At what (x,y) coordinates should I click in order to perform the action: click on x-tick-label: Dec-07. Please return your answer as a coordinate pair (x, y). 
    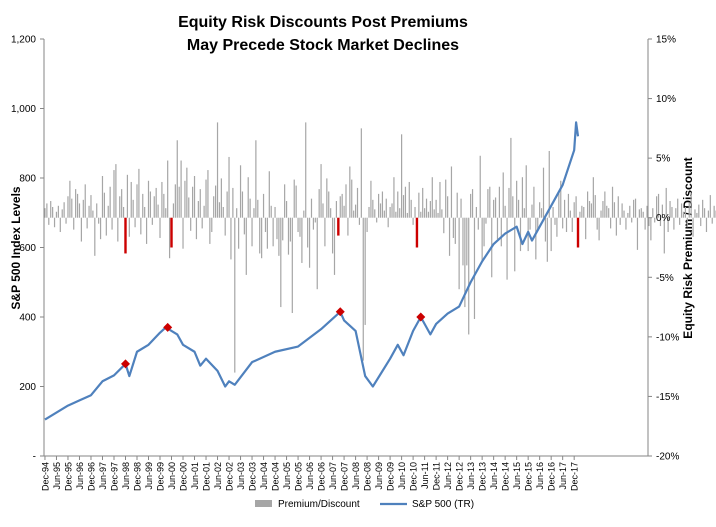
    Looking at the image, I should click on (345, 476).